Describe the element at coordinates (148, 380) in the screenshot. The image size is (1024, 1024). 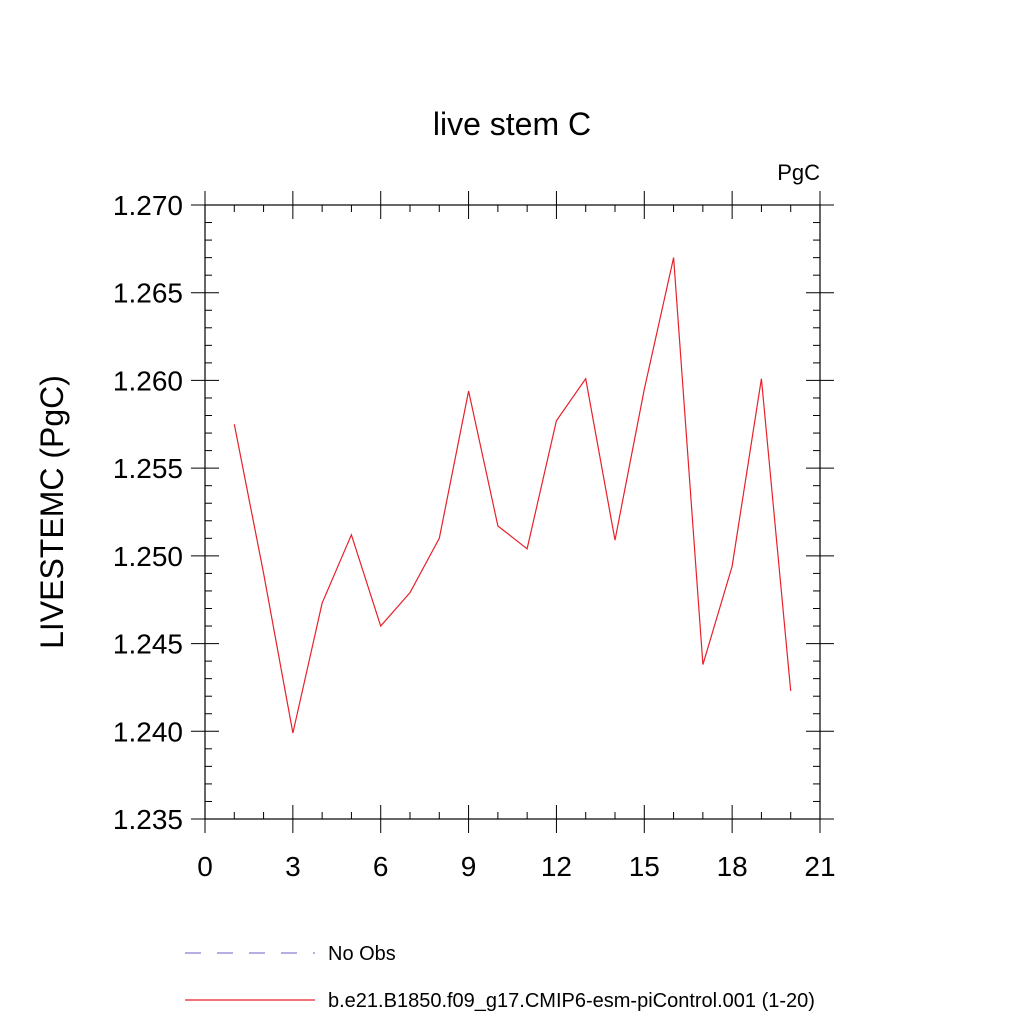
I see `y-tick-label: 1.260` at that location.